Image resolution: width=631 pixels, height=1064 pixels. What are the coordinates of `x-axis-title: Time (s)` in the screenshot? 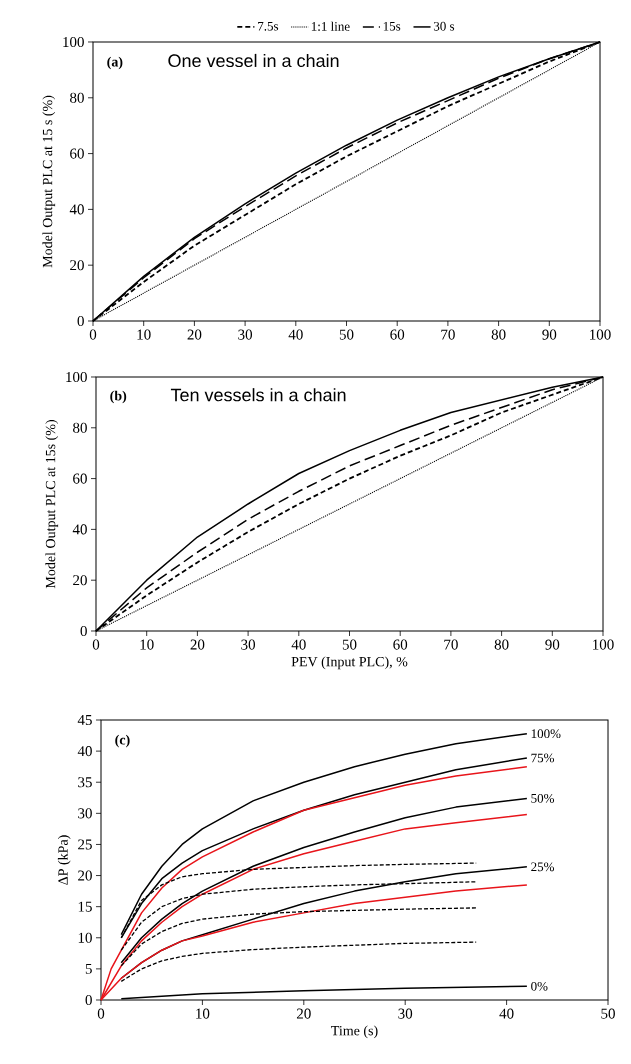 It's located at (354, 1032).